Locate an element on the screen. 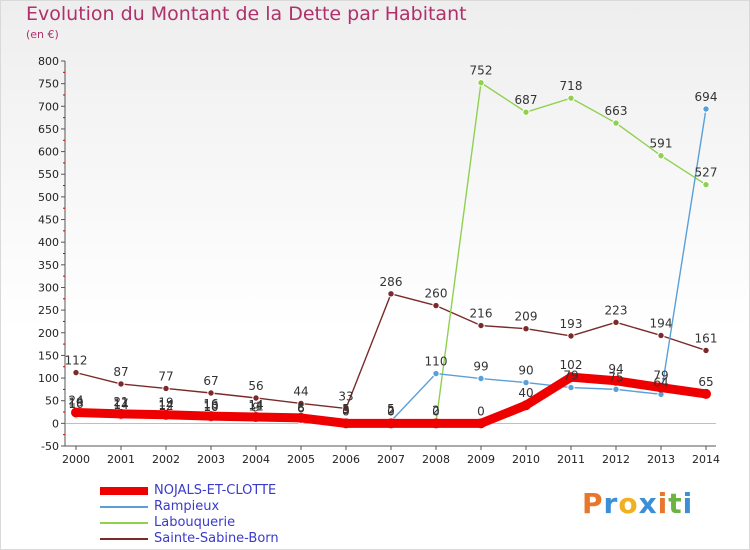 Image resolution: width=750 pixels, height=550 pixels. y-tick-label: 450 is located at coordinates (48, 220).